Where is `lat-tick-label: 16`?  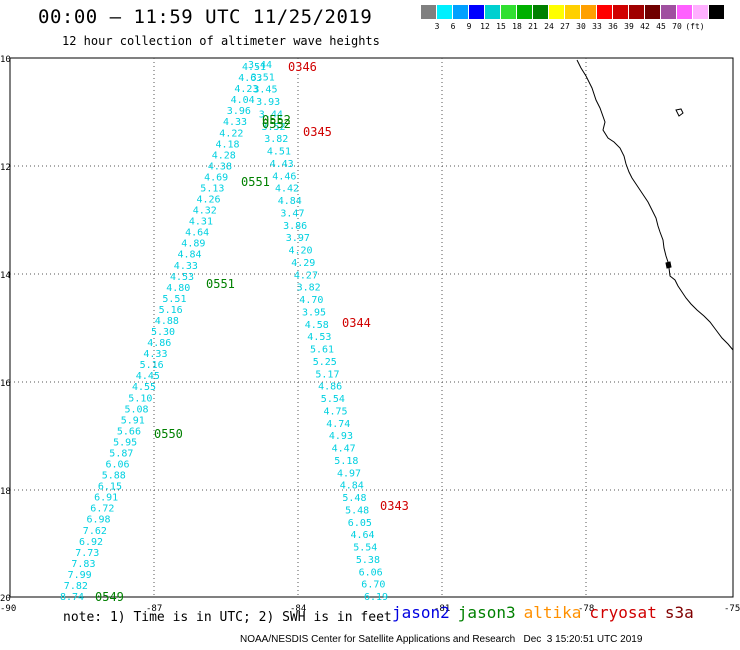
lat-tick-label: 16 is located at coordinates (5, 384).